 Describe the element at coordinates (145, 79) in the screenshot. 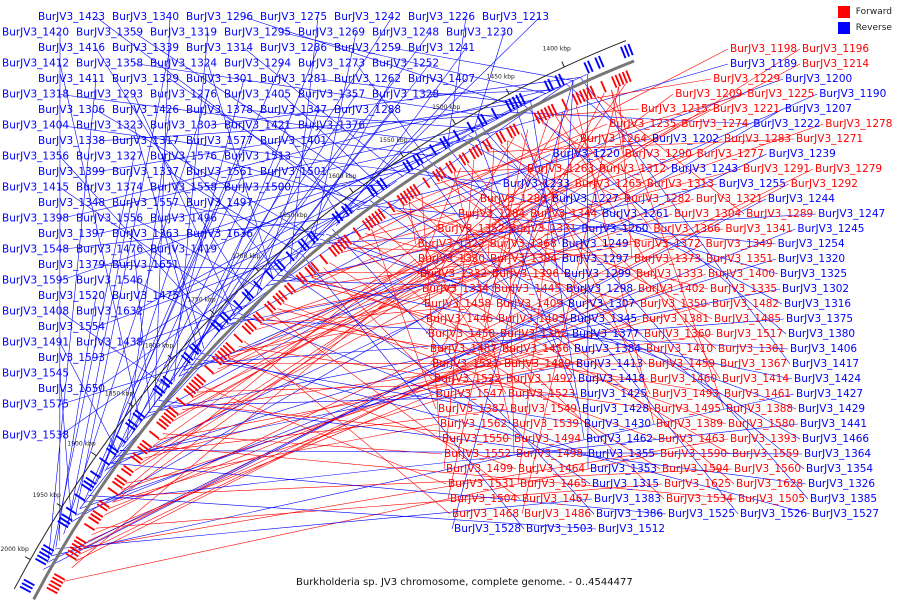

I see `gene-label: BurJV3_1329` at that location.